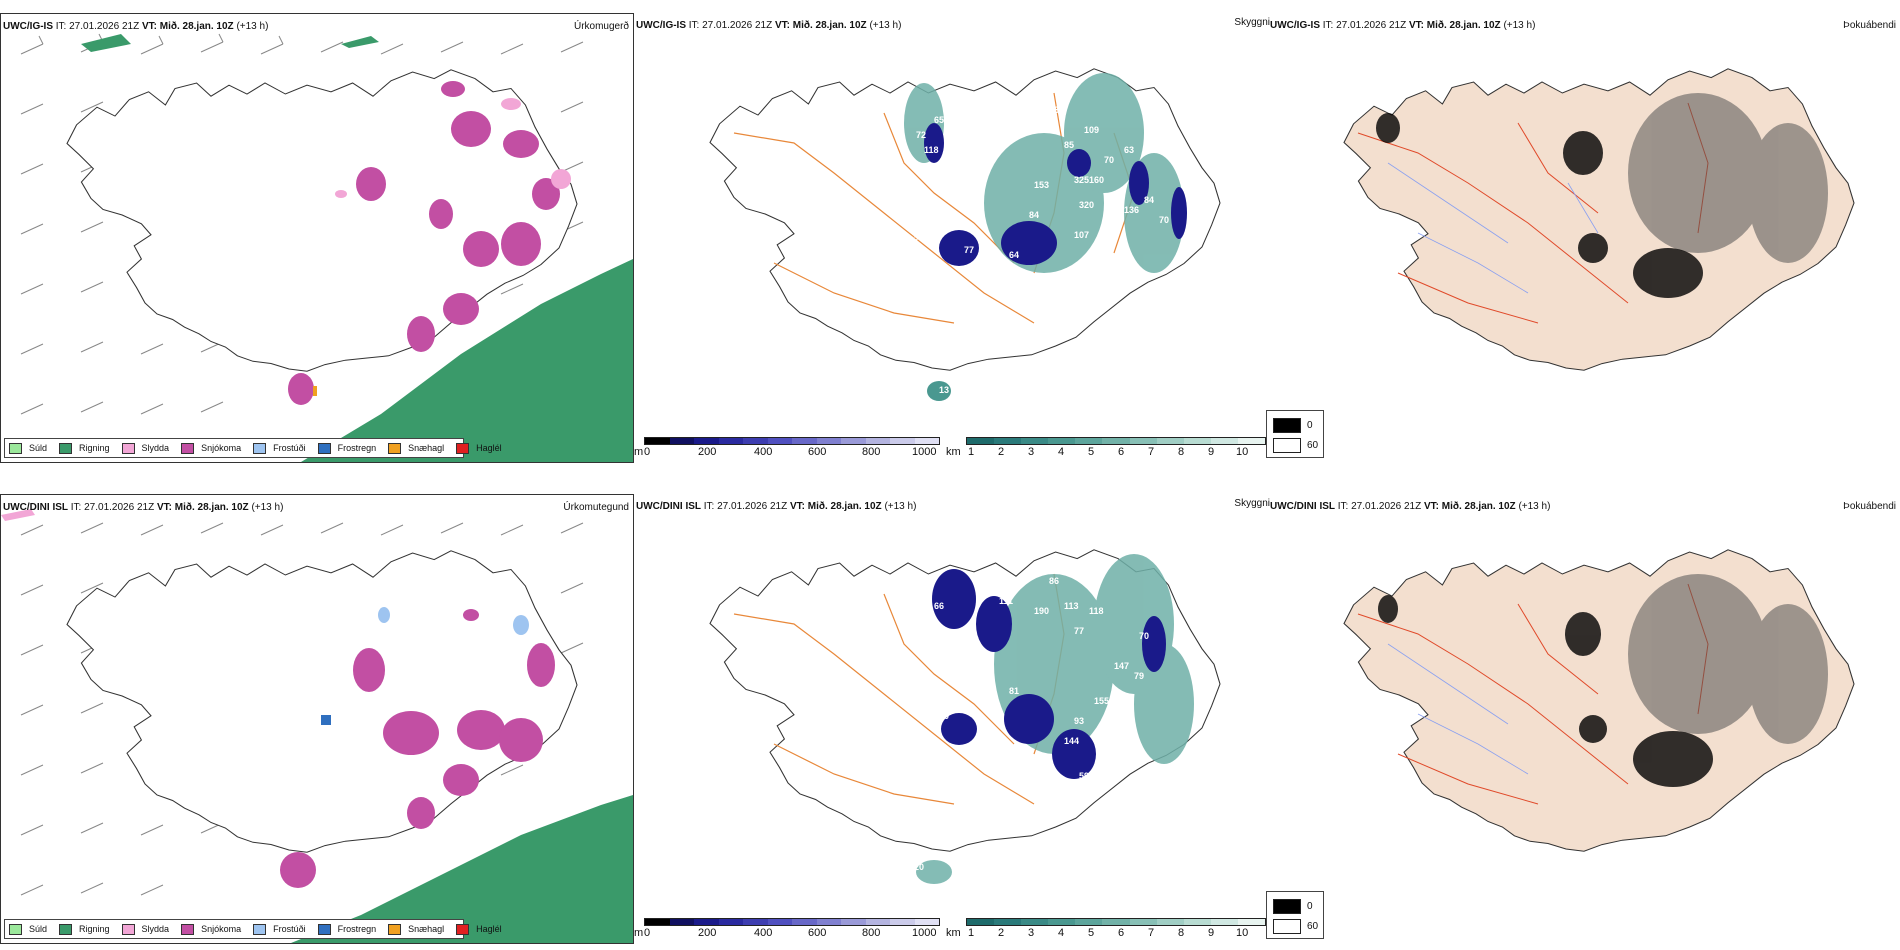 The height and width of the screenshot is (950, 1900). Describe the element at coordinates (1031, 452) in the screenshot. I see `visibility-tick: 3` at that location.